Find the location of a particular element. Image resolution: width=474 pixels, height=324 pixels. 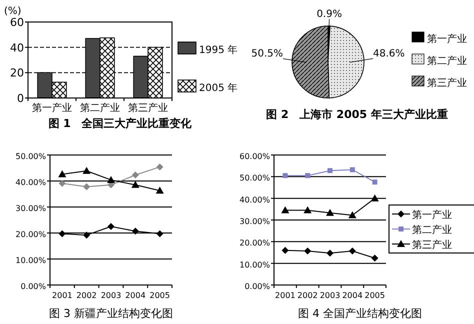

x-tick-label: 第二产业 is located at coordinates (100, 108).